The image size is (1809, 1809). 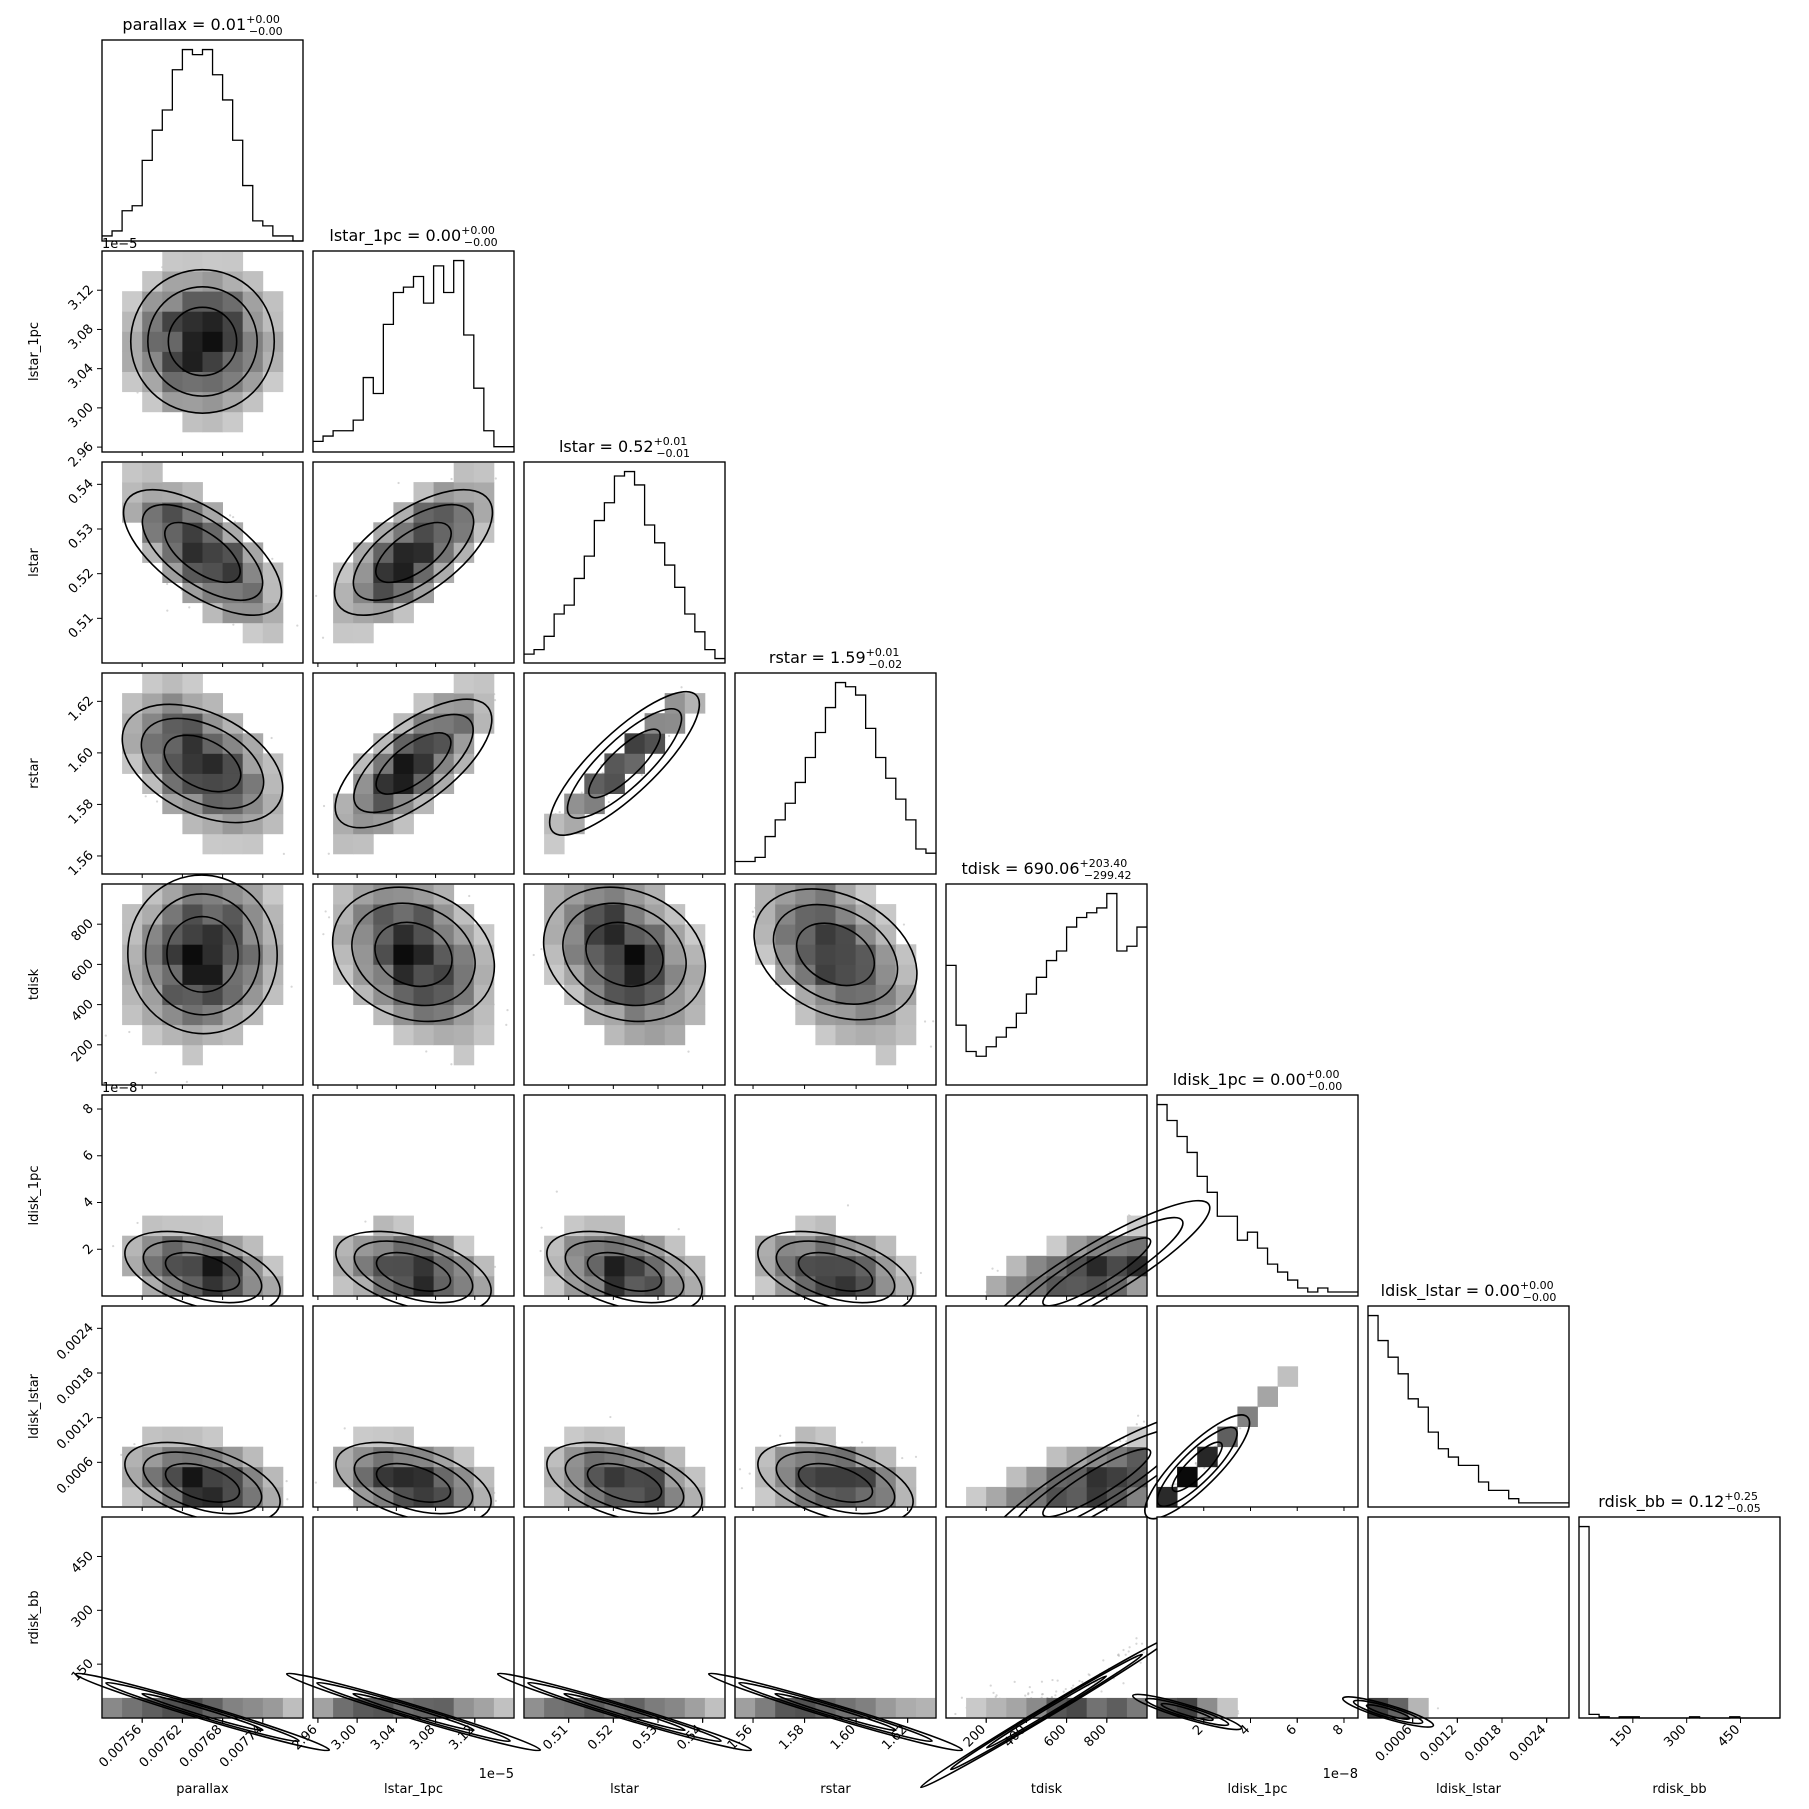 I want to click on y-tick-label: 300, so click(x=83, y=1617).